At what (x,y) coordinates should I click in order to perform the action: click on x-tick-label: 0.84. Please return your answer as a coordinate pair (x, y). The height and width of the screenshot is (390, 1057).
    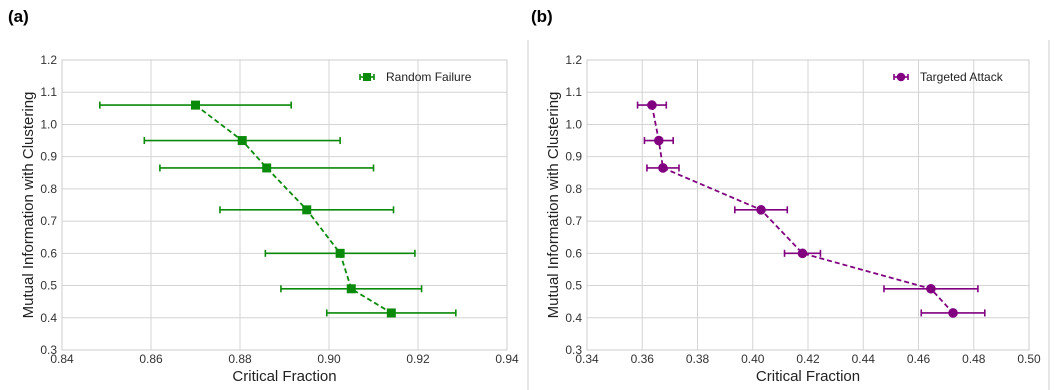
    Looking at the image, I should click on (62, 359).